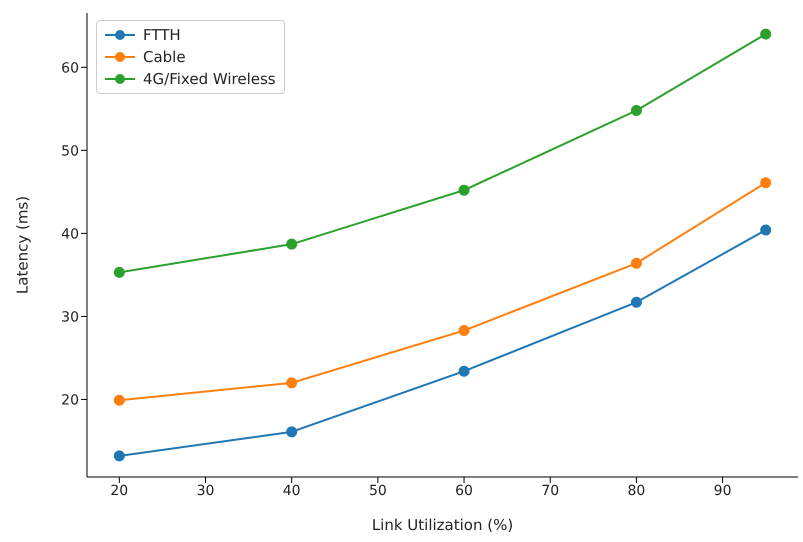 The image size is (803, 542). What do you see at coordinates (164, 57) in the screenshot?
I see `legend-label: Cable` at bounding box center [164, 57].